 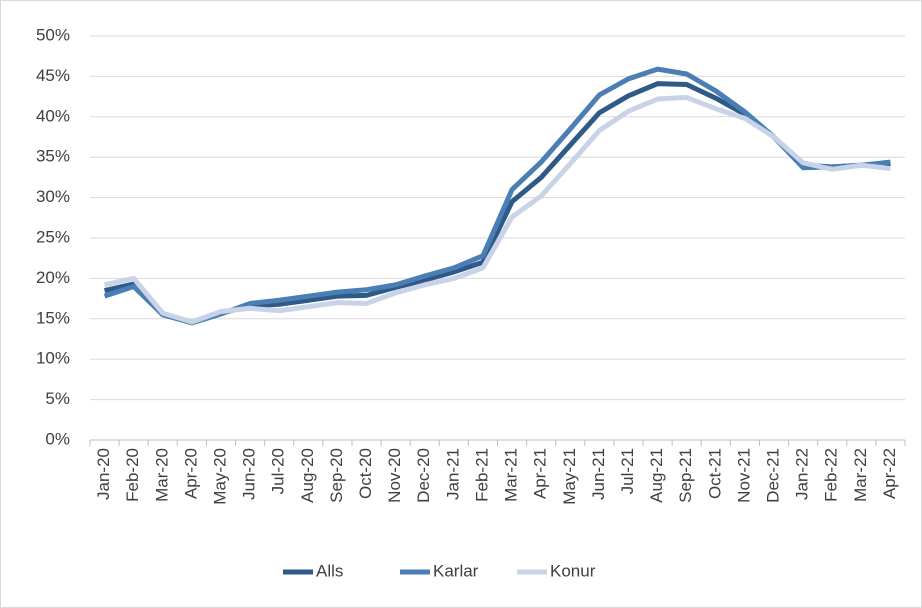 I want to click on x-tick-label: Nov-21, so click(x=743, y=475).